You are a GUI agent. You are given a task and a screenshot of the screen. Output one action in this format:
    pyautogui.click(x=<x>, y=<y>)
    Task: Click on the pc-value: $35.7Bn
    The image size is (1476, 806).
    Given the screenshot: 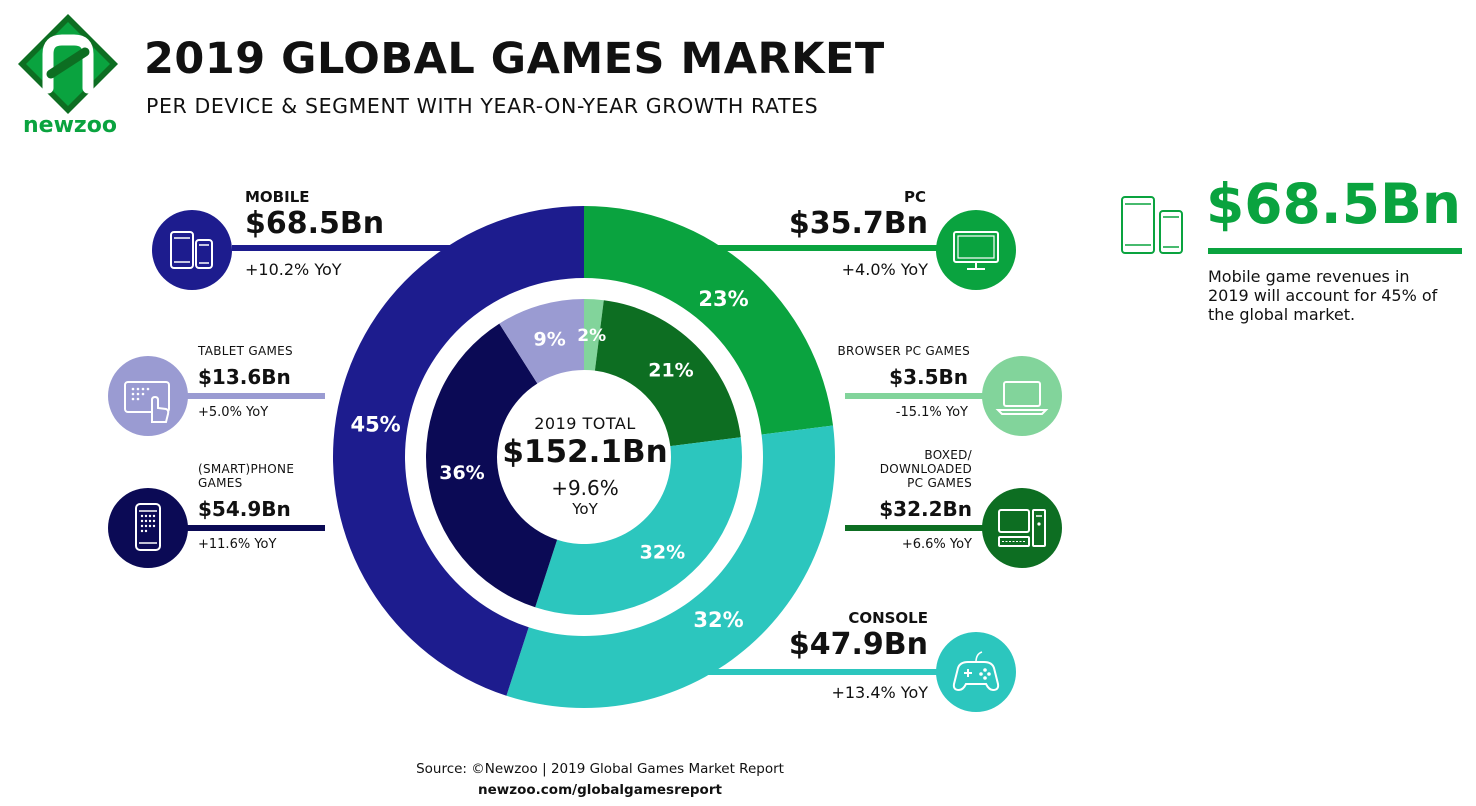 What is the action you would take?
    pyautogui.click(x=858, y=223)
    